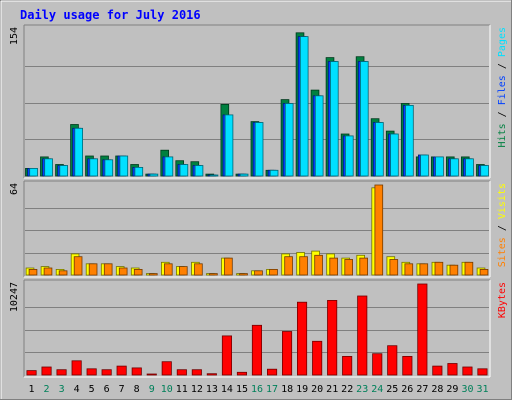 This screenshot has width=512, height=400. What do you see at coordinates (14, 36) in the screenshot?
I see `max-value-label: 154` at bounding box center [14, 36].